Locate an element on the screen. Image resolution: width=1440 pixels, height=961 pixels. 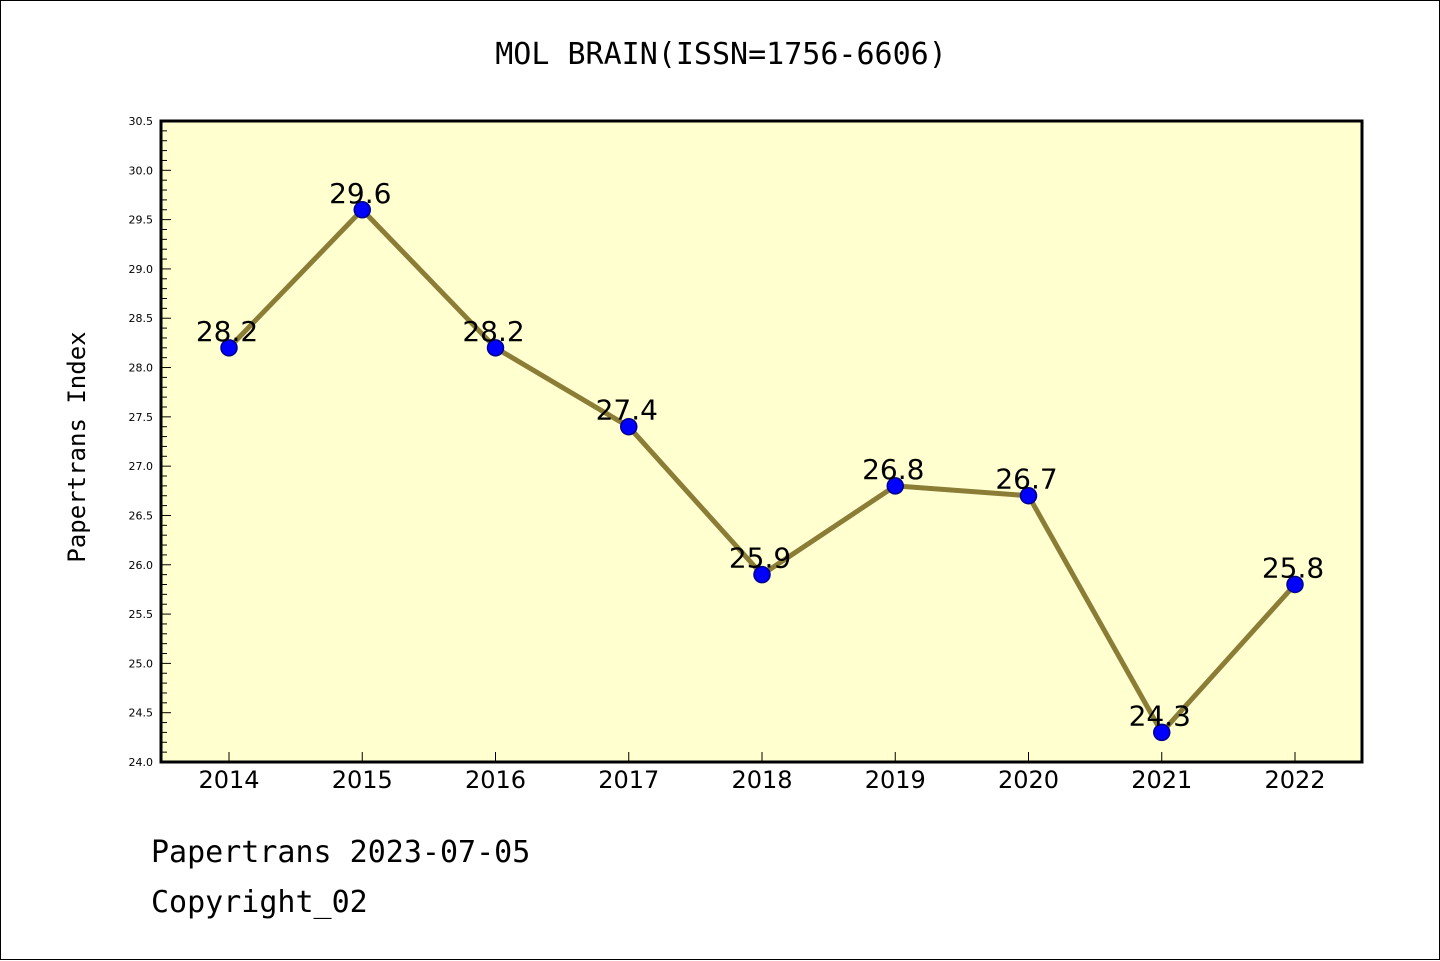
y-tick-label: 30.5 is located at coordinates (141, 121).